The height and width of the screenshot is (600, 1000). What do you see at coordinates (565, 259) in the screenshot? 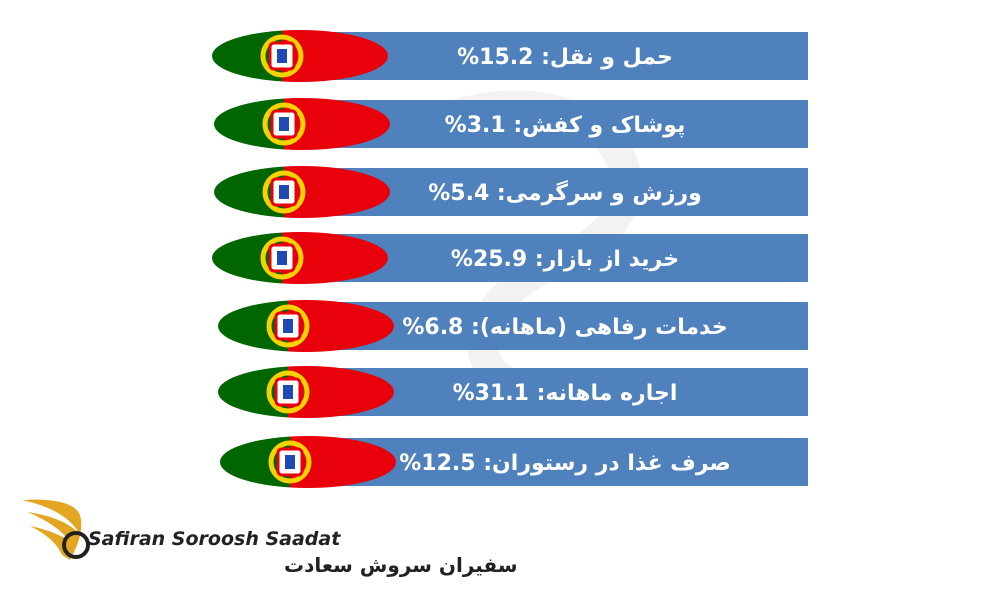
I see `row-label: خرید از بازار: 25.9%` at bounding box center [565, 259].